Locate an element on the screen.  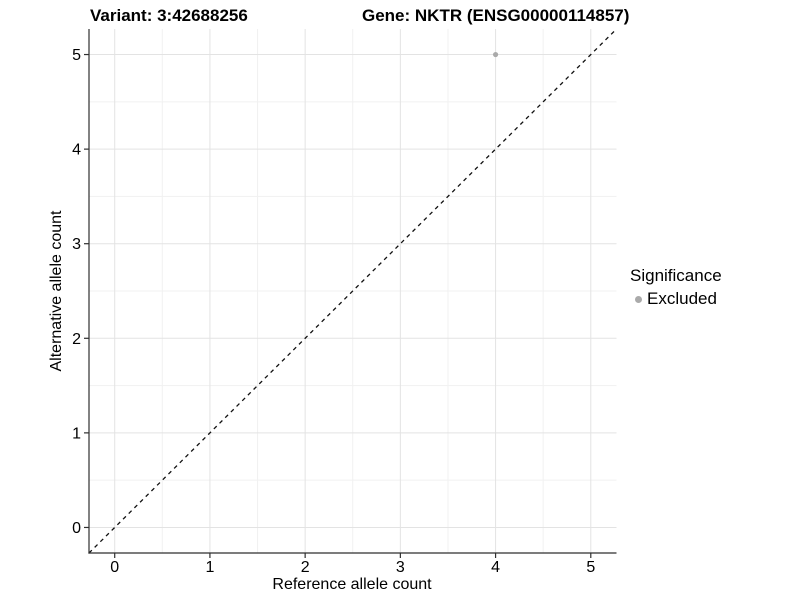
variant-title: Variant: 3:42688256 is located at coordinates (169, 15).